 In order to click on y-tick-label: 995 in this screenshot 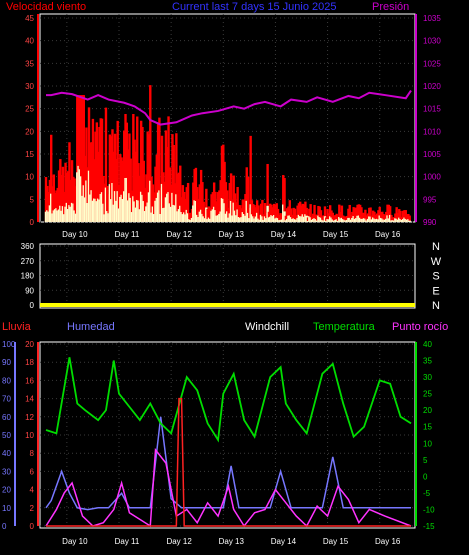, I will do `click(430, 199)`.